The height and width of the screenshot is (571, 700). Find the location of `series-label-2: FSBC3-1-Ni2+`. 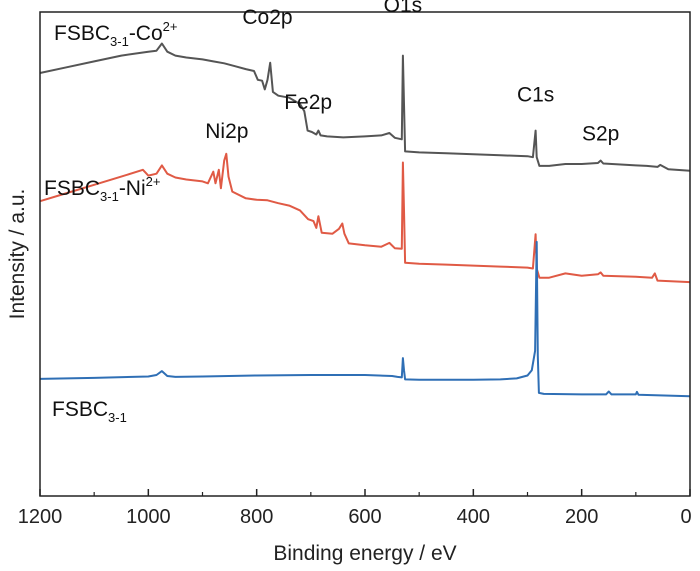

series-label-2: FSBC3-1-Ni2+ is located at coordinates (102, 189).